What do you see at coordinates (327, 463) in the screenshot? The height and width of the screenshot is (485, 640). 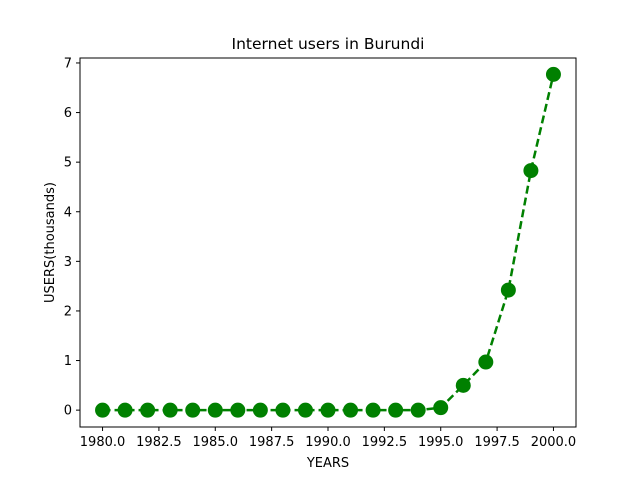 I see `x-axis-label: YEARS` at bounding box center [327, 463].